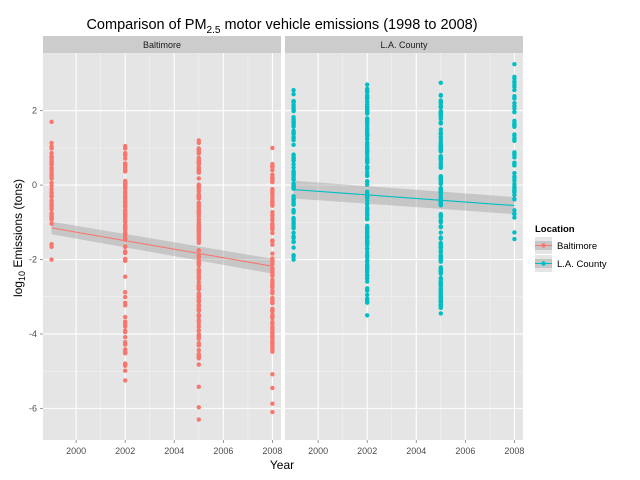 This screenshot has height=480, width=640. What do you see at coordinates (367, 451) in the screenshot?
I see `x-tick-label: 2002` at bounding box center [367, 451].